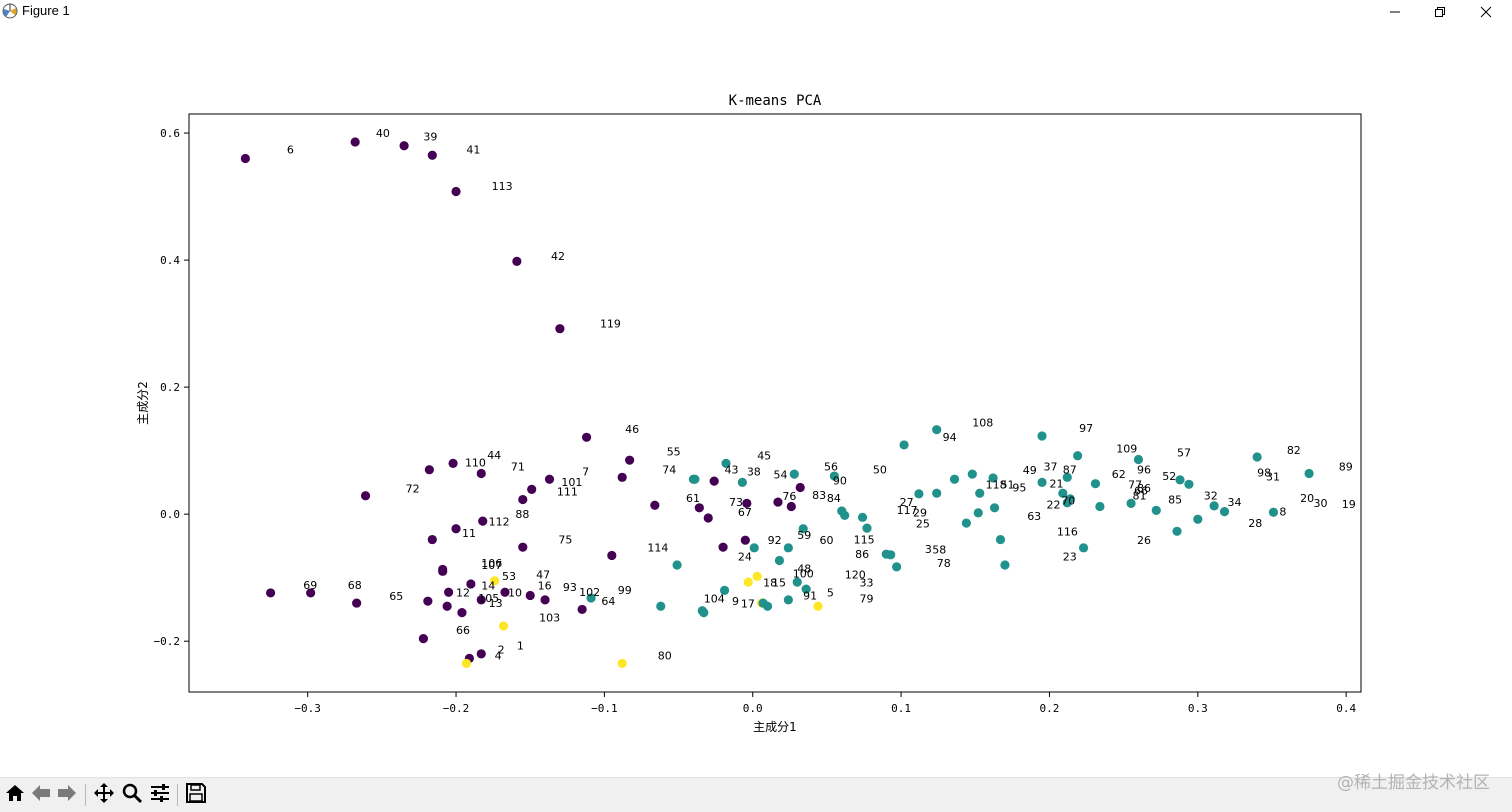 The height and width of the screenshot is (812, 1512). Describe the element at coordinates (310, 585) in the screenshot. I see `point-label: 69` at that location.